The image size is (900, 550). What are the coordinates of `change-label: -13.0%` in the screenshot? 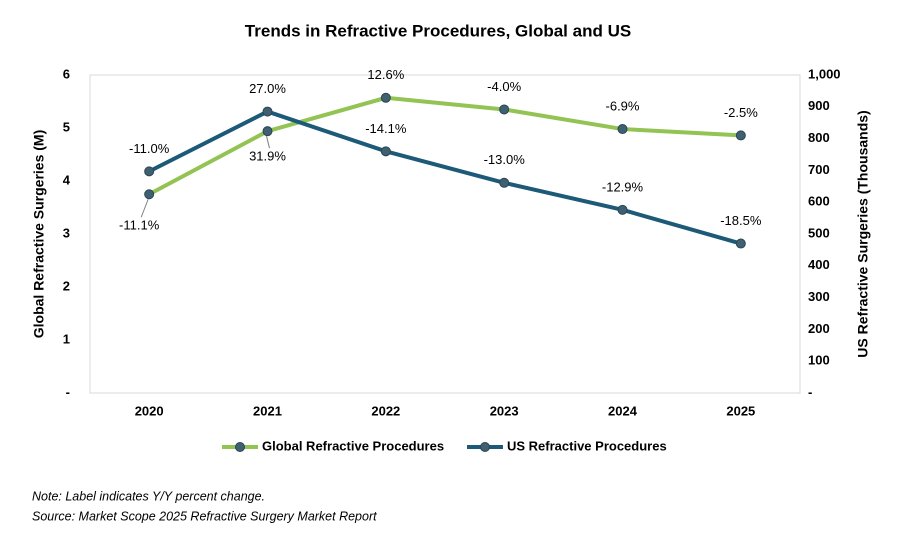 It's located at (505, 159).